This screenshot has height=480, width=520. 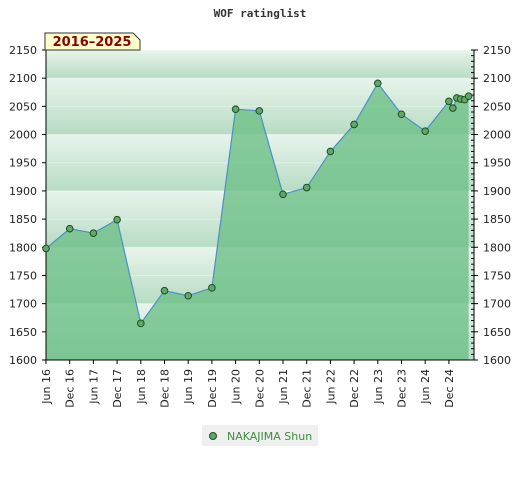 I want to click on y-tick-label-left: 2050, so click(x=23, y=106).